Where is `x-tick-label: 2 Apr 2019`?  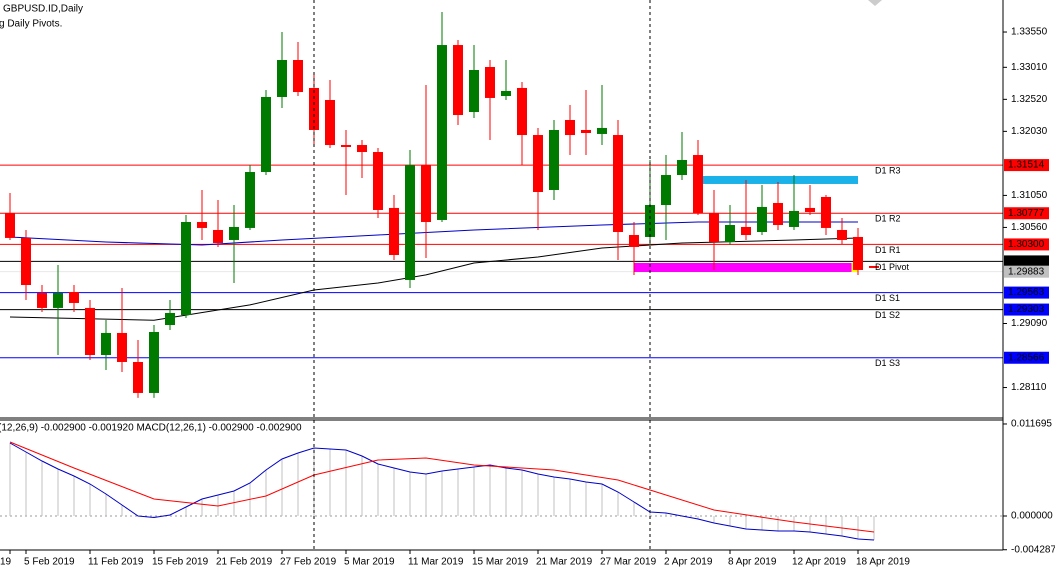 x-tick-label: 2 Apr 2019 is located at coordinates (688, 562).